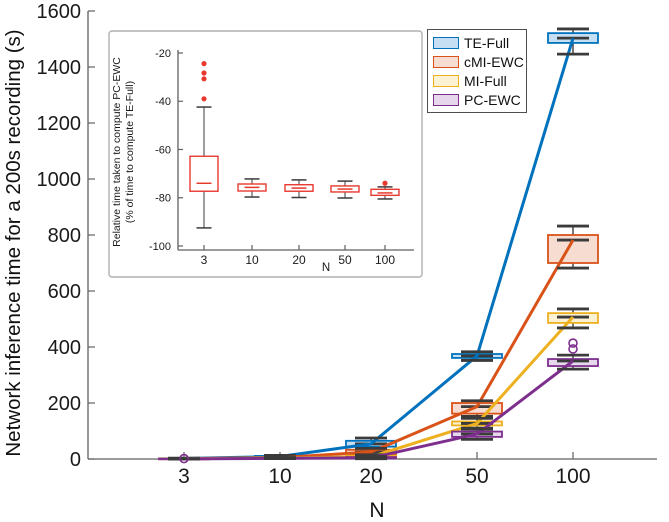  What do you see at coordinates (299, 188) in the screenshot?
I see `boxplot-pc-ewc-relative-time-N20` at bounding box center [299, 188].